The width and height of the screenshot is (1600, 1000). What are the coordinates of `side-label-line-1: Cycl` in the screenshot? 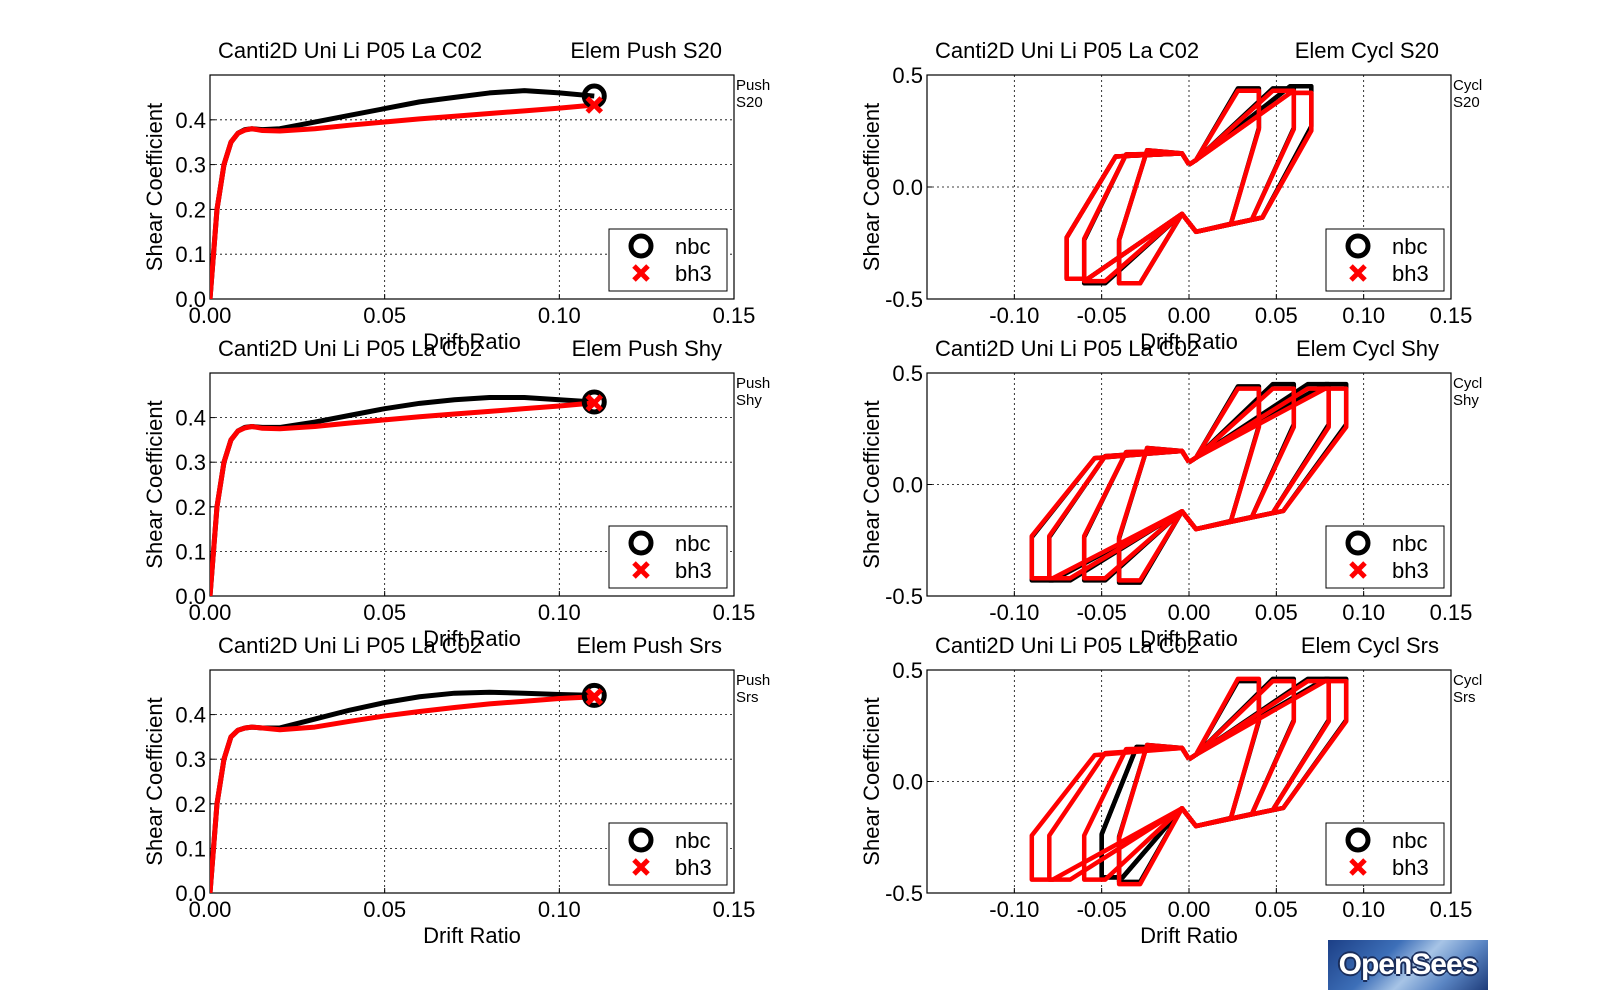 It's located at (1467, 85).